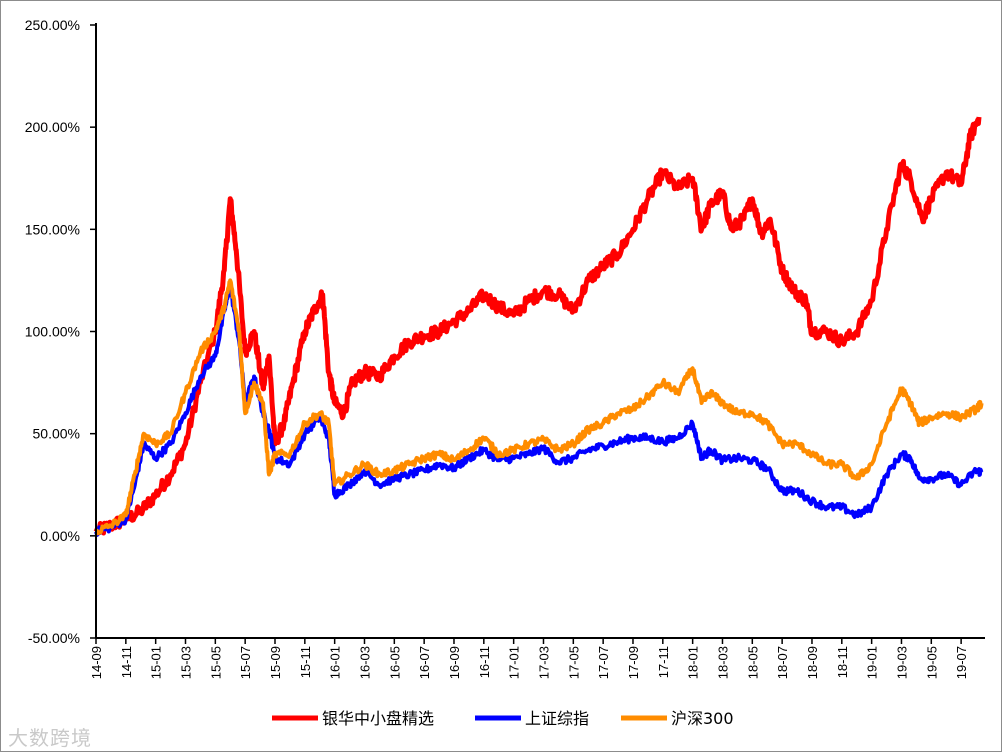 The height and width of the screenshot is (754, 1004). I want to click on x-tick-label: 17-07, so click(603, 662).